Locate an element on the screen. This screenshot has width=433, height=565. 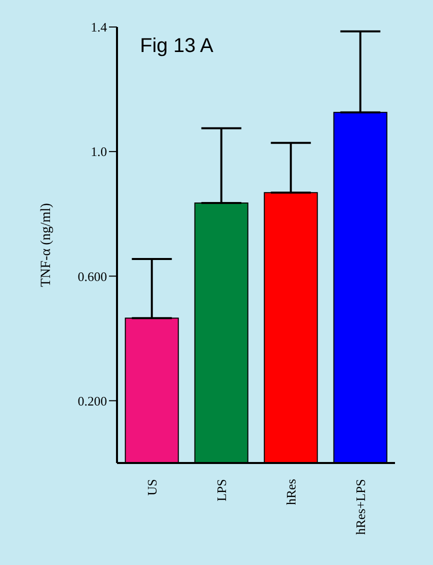
y-tick-label: 0.200 is located at coordinates (92, 400).